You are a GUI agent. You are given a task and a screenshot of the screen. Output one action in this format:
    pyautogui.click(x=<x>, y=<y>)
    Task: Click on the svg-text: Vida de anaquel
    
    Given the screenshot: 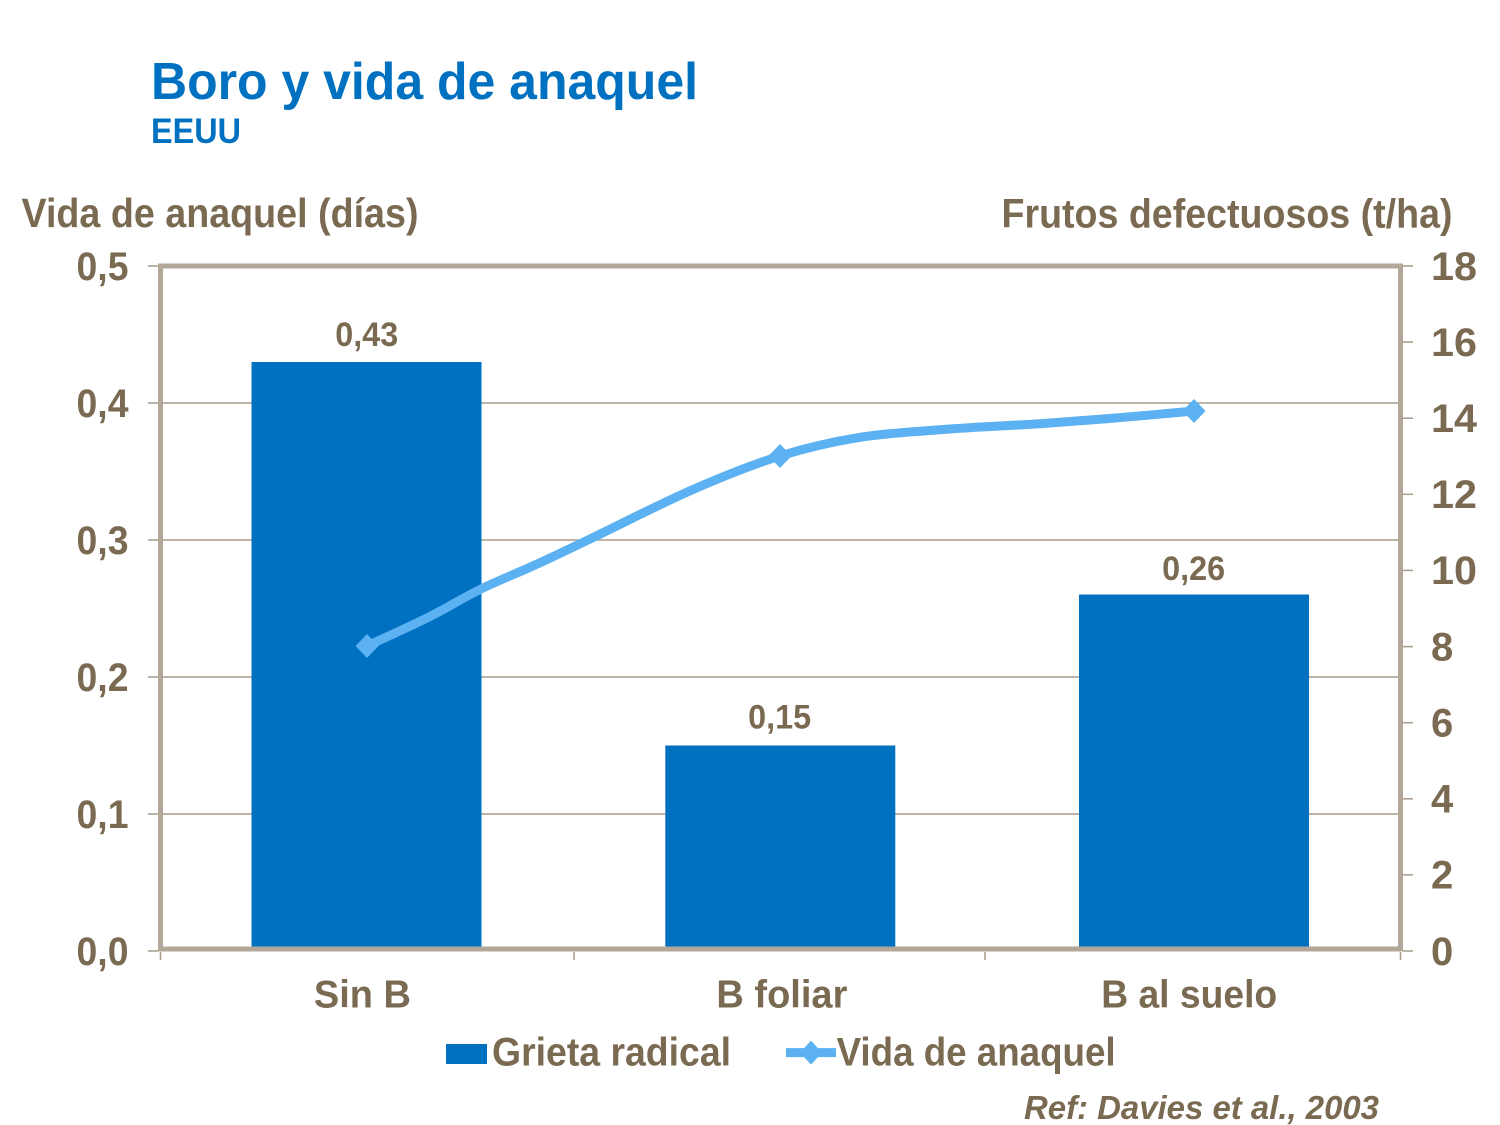 What is the action you would take?
    pyautogui.click(x=976, y=1053)
    